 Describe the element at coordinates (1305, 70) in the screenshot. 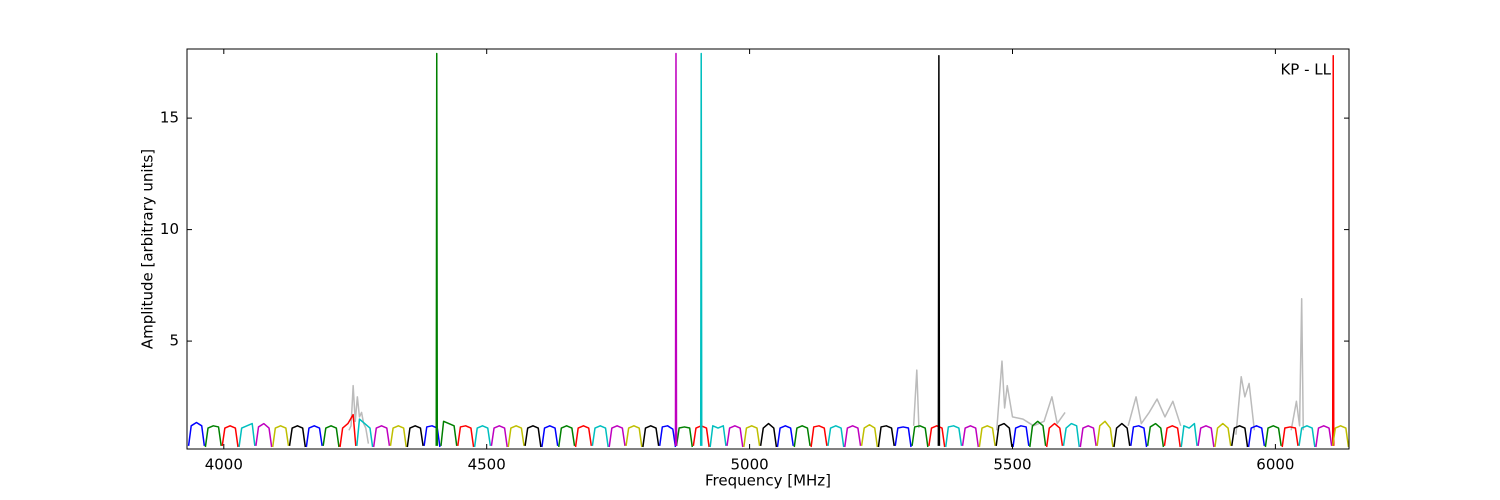

I see `annotation: KP - LL` at that location.